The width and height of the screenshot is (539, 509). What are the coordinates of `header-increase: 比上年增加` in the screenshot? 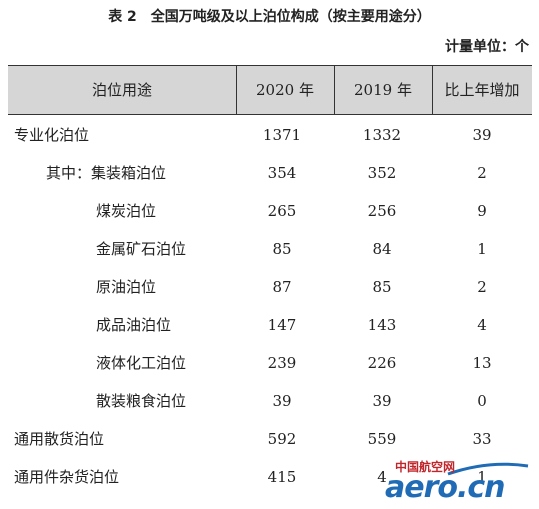 It's located at (482, 90).